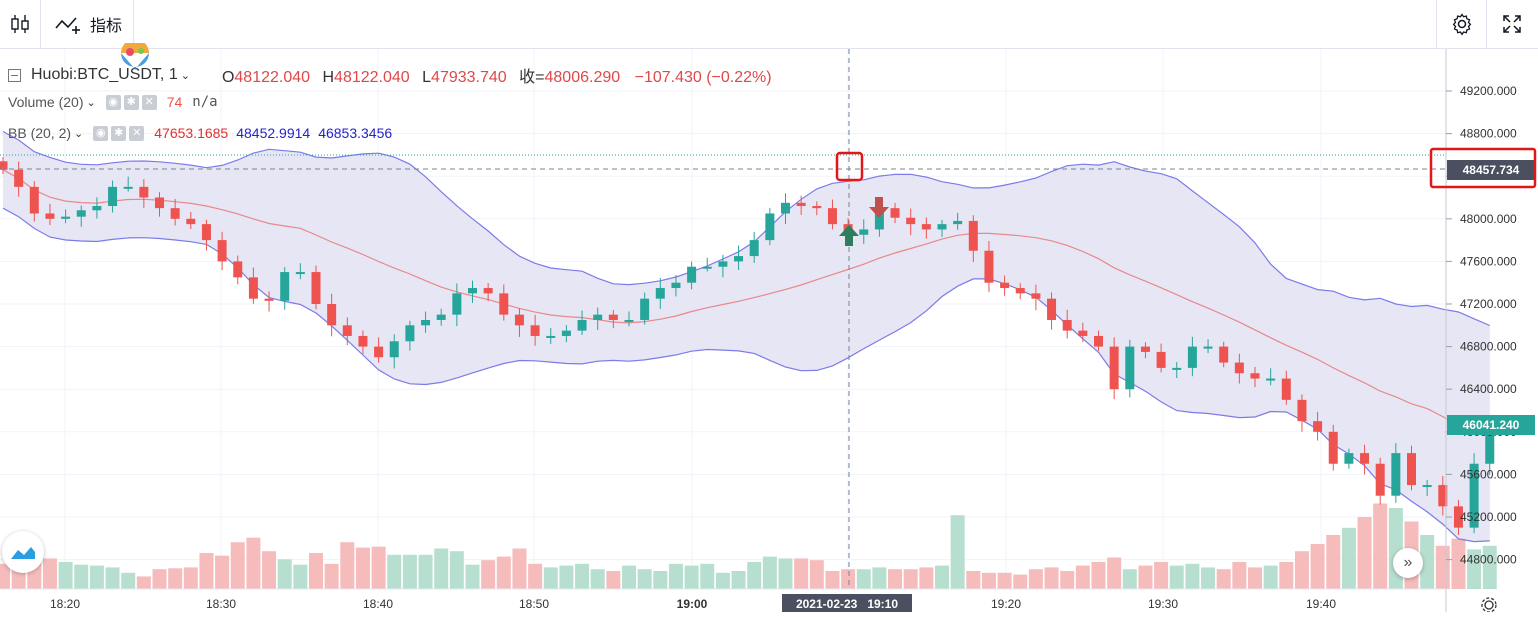 Image resolution: width=1538 pixels, height=617 pixels. I want to click on close-key: 收=, so click(532, 77).